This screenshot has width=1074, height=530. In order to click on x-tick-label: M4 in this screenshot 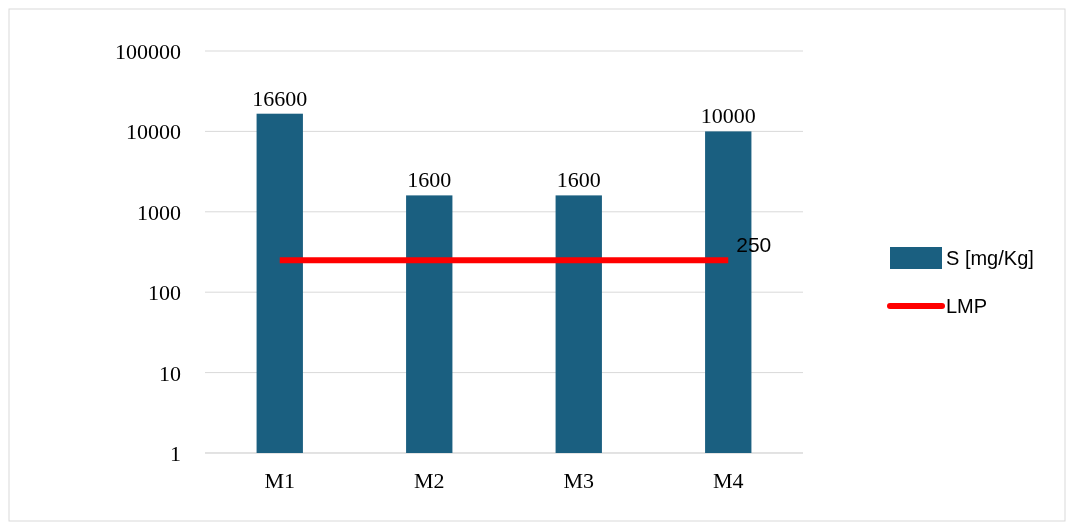, I will do `click(728, 480)`.